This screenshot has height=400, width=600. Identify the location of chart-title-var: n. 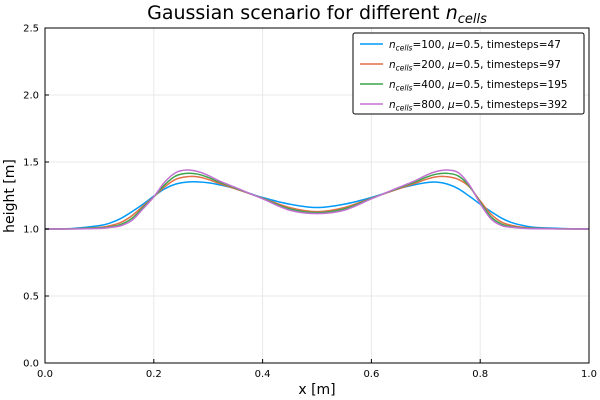
(452, 13).